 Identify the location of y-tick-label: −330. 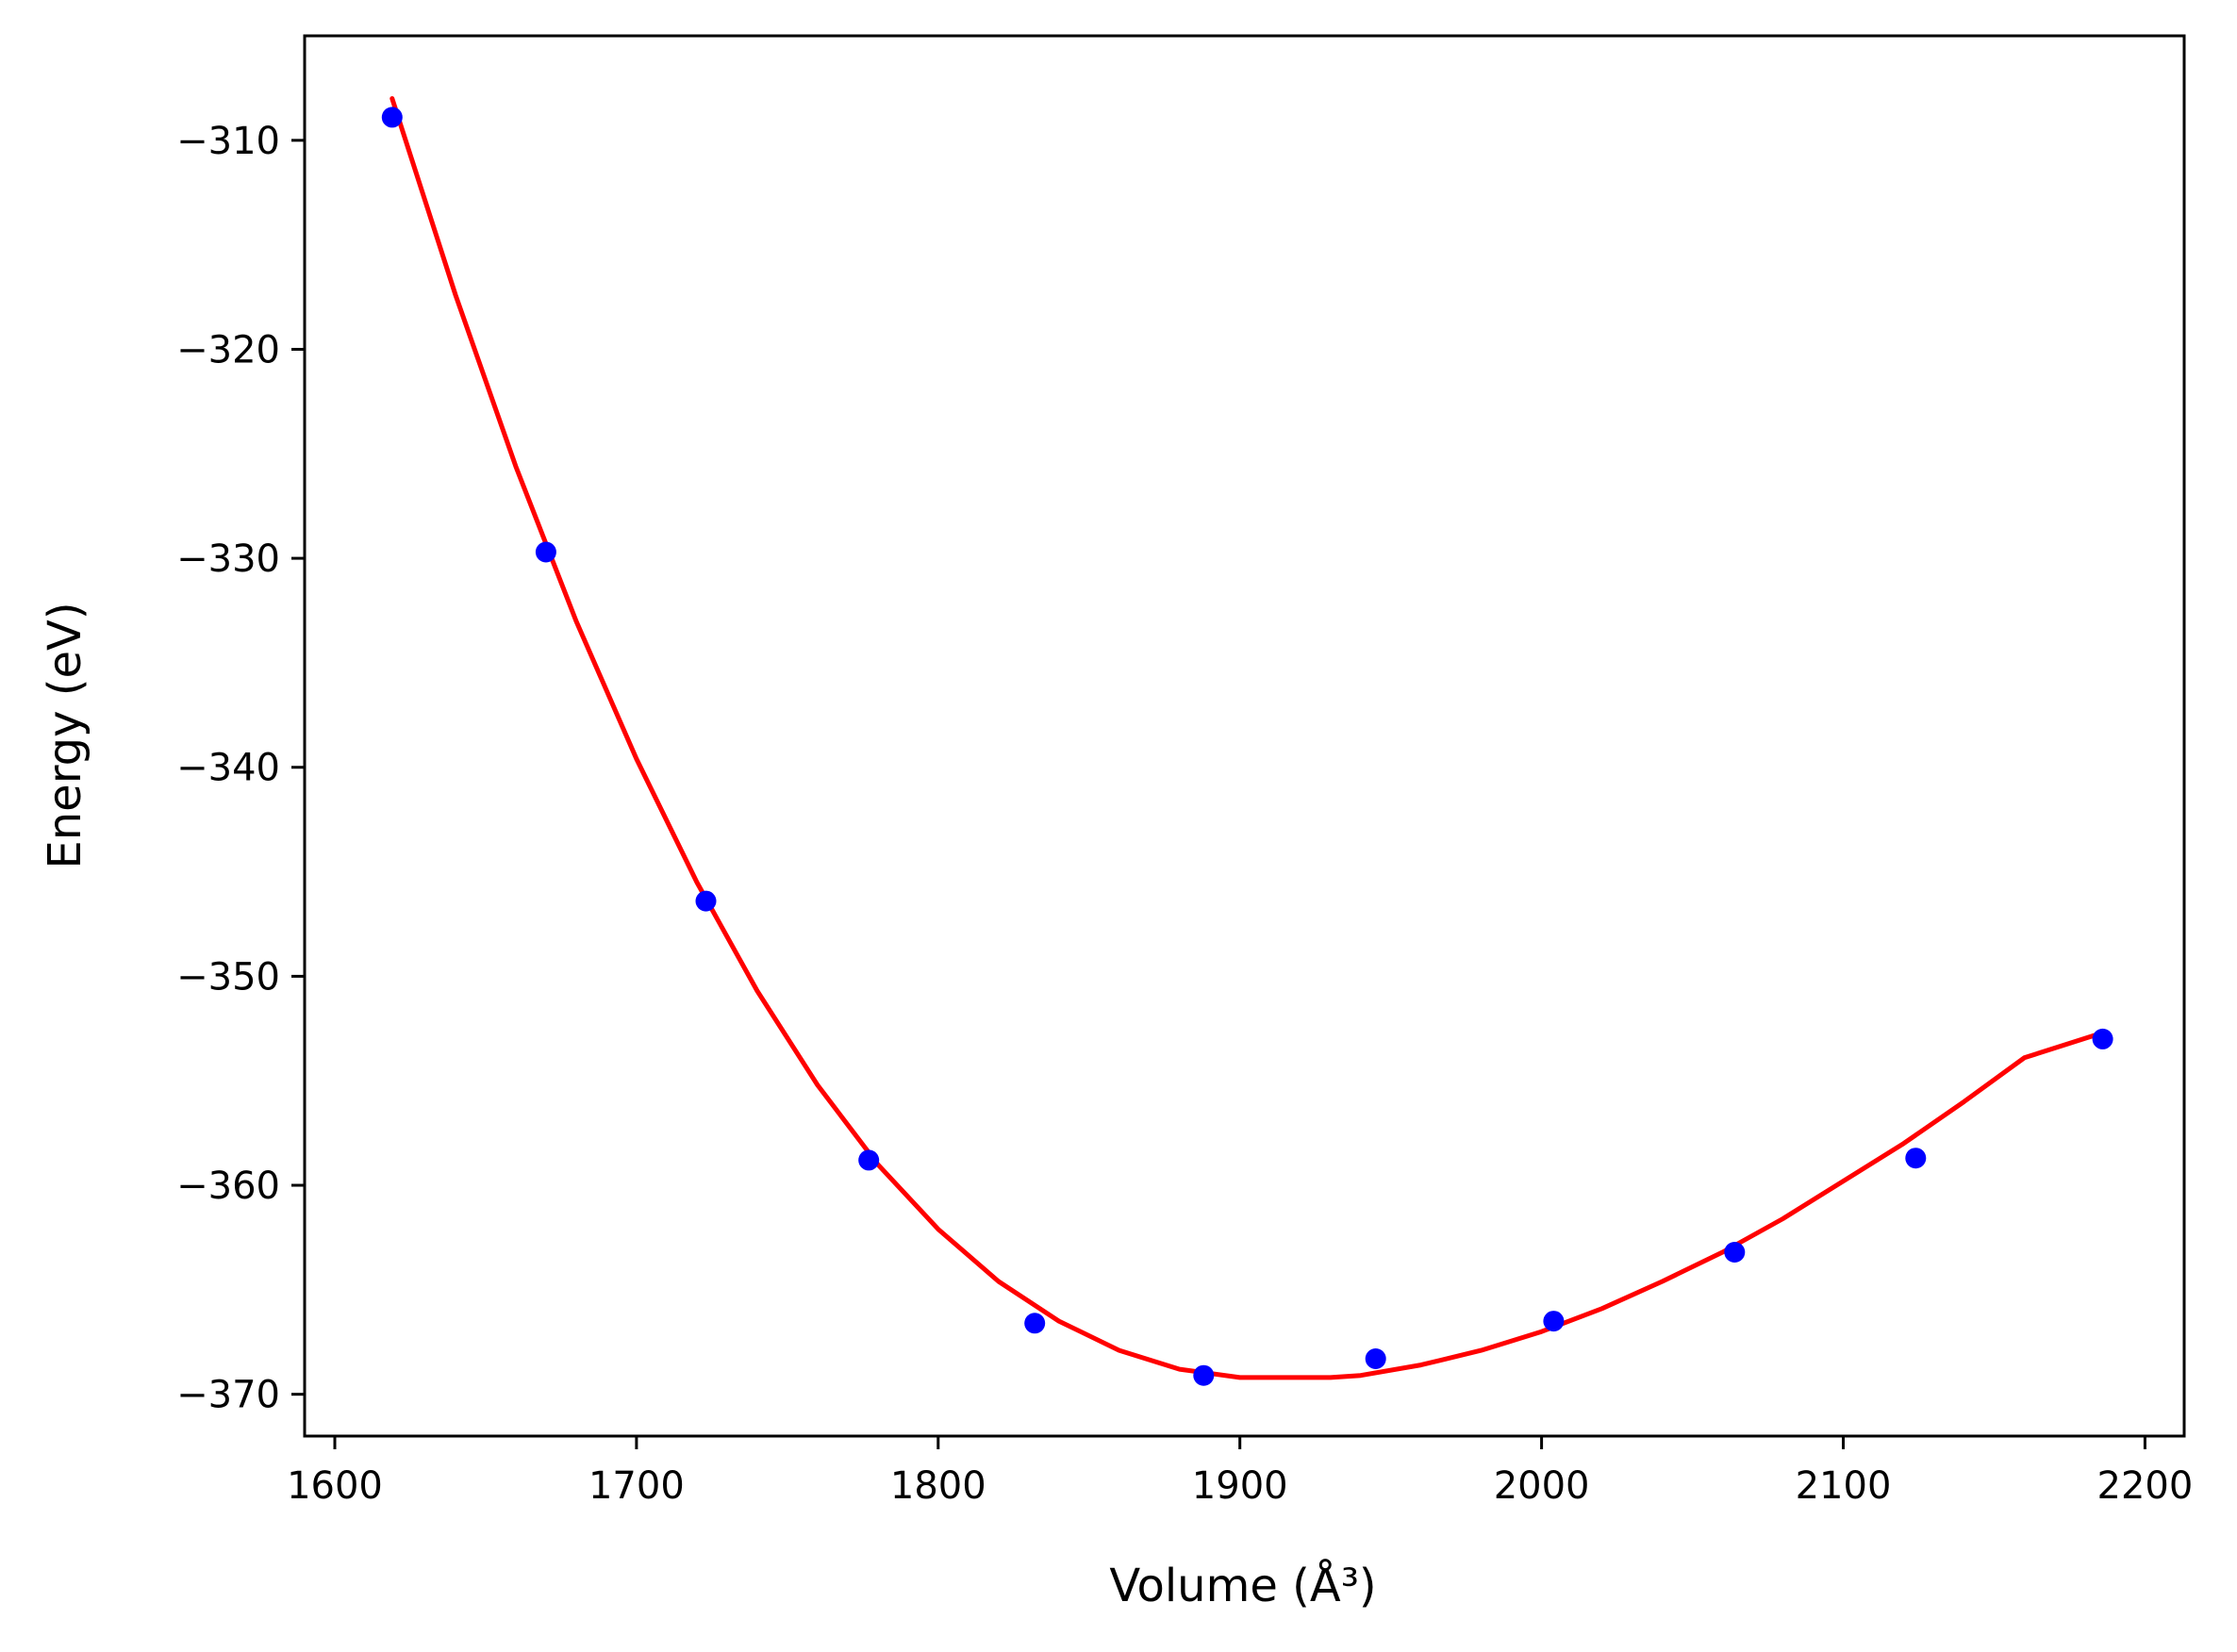
(228, 559).